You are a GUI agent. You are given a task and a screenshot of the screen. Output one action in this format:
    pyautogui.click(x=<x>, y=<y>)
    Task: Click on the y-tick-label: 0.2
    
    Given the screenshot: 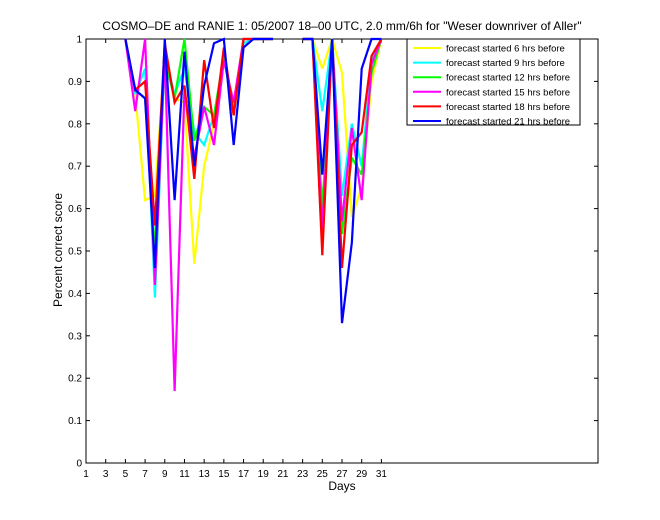 What is the action you would take?
    pyautogui.click(x=75, y=379)
    